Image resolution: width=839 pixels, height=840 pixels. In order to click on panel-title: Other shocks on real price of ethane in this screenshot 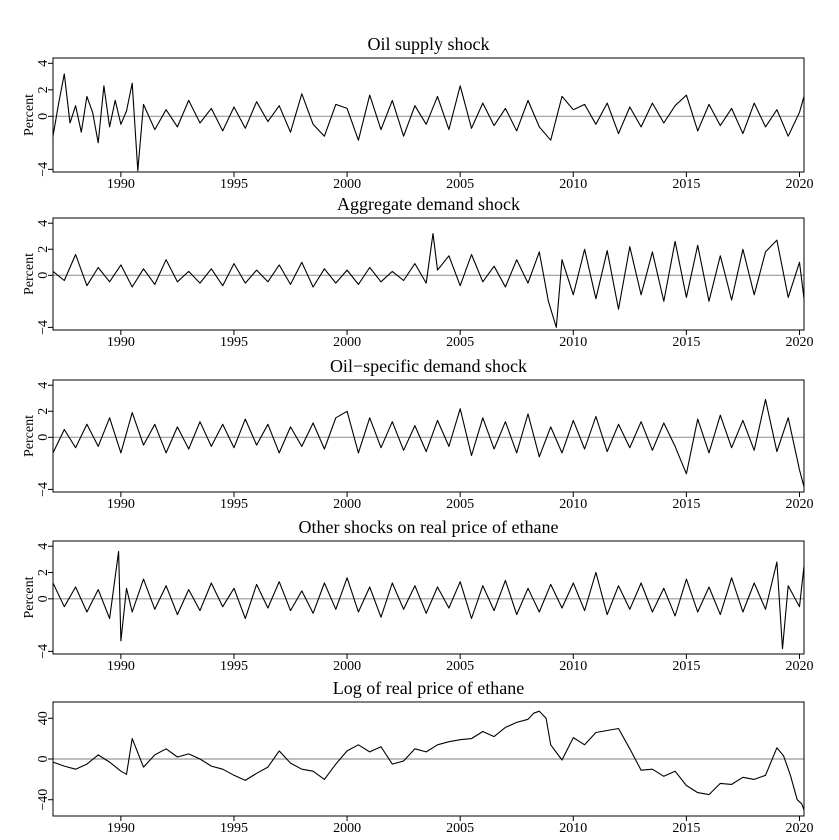, I will do `click(429, 527)`.